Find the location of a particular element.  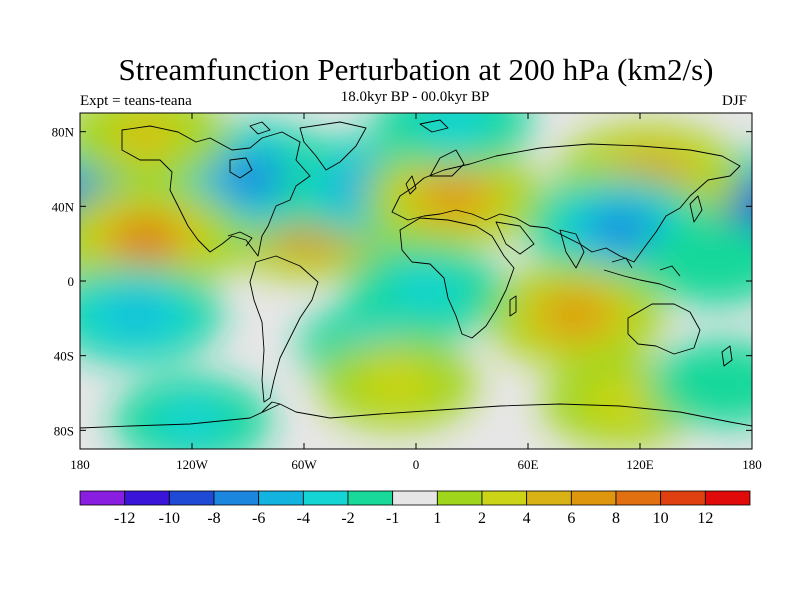

x-tick-label-3: 0 is located at coordinates (416, 464).